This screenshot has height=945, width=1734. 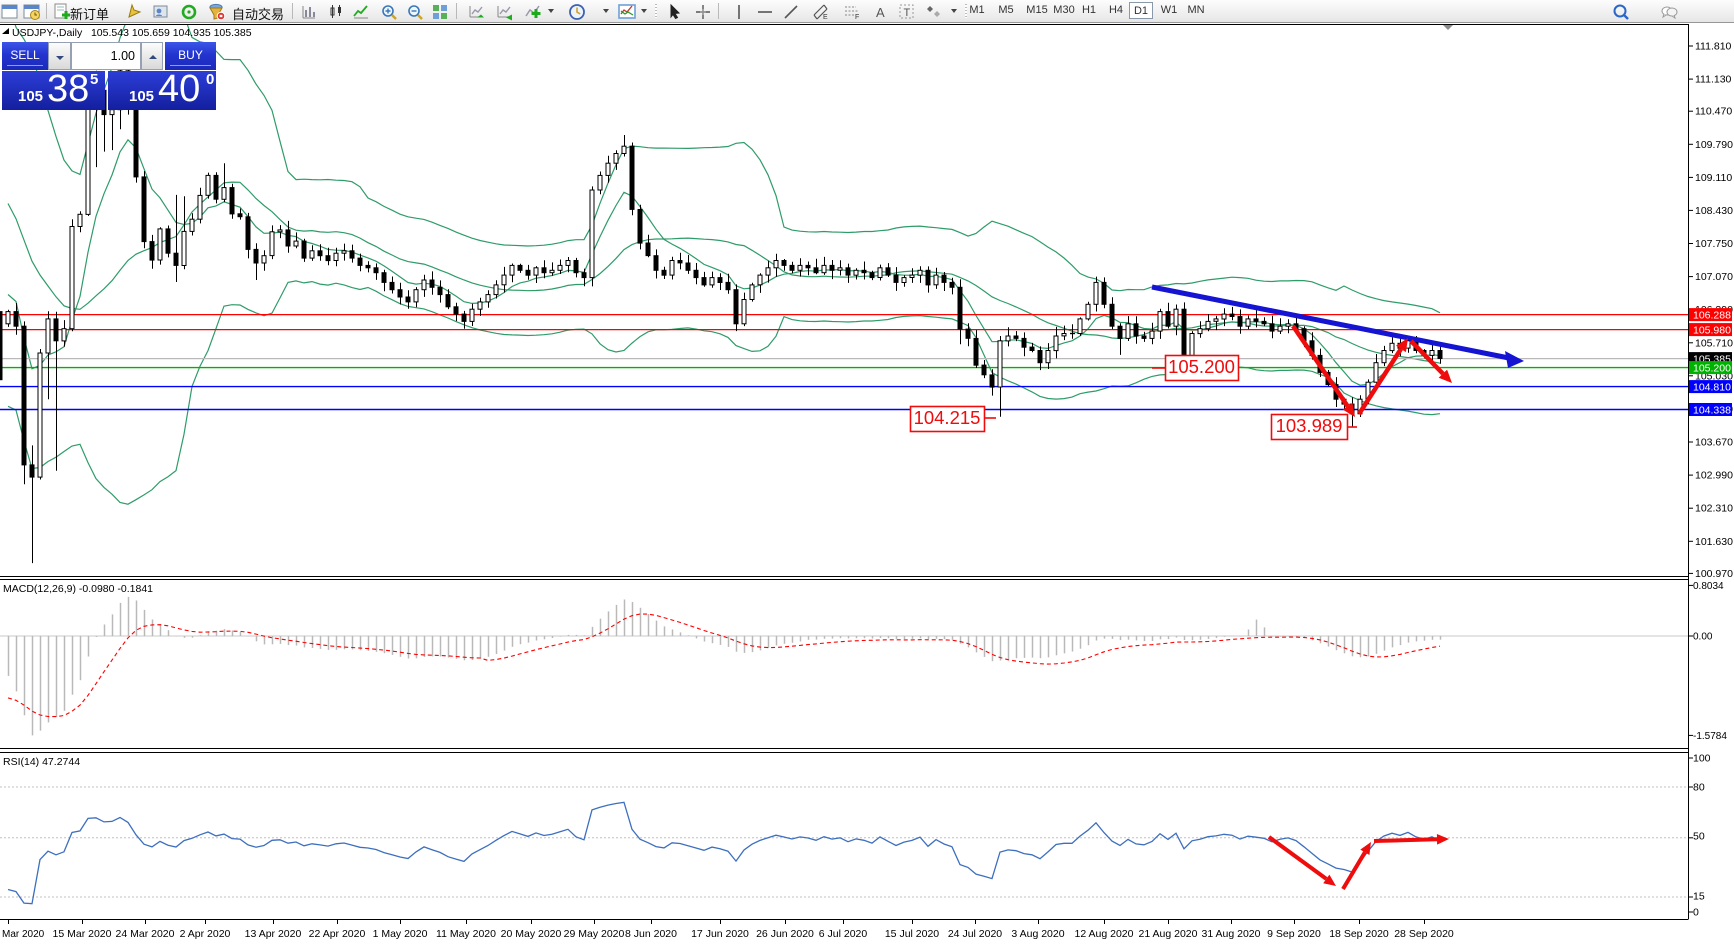 I want to click on svg-text: 3 Aug 2020, so click(x=1037, y=934).